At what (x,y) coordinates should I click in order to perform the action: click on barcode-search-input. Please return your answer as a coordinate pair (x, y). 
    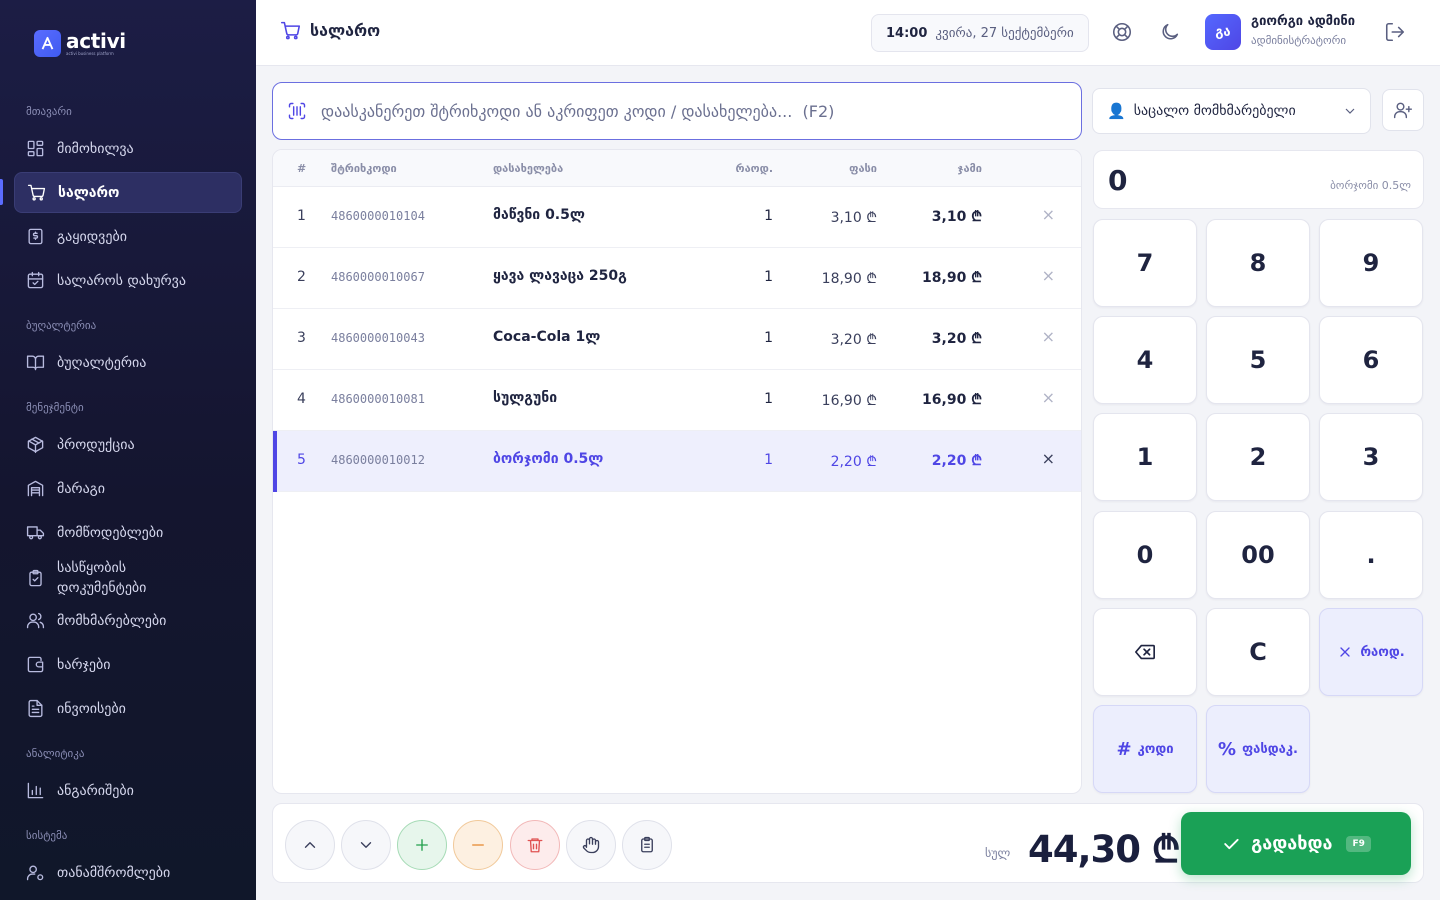
    Looking at the image, I should click on (691, 111).